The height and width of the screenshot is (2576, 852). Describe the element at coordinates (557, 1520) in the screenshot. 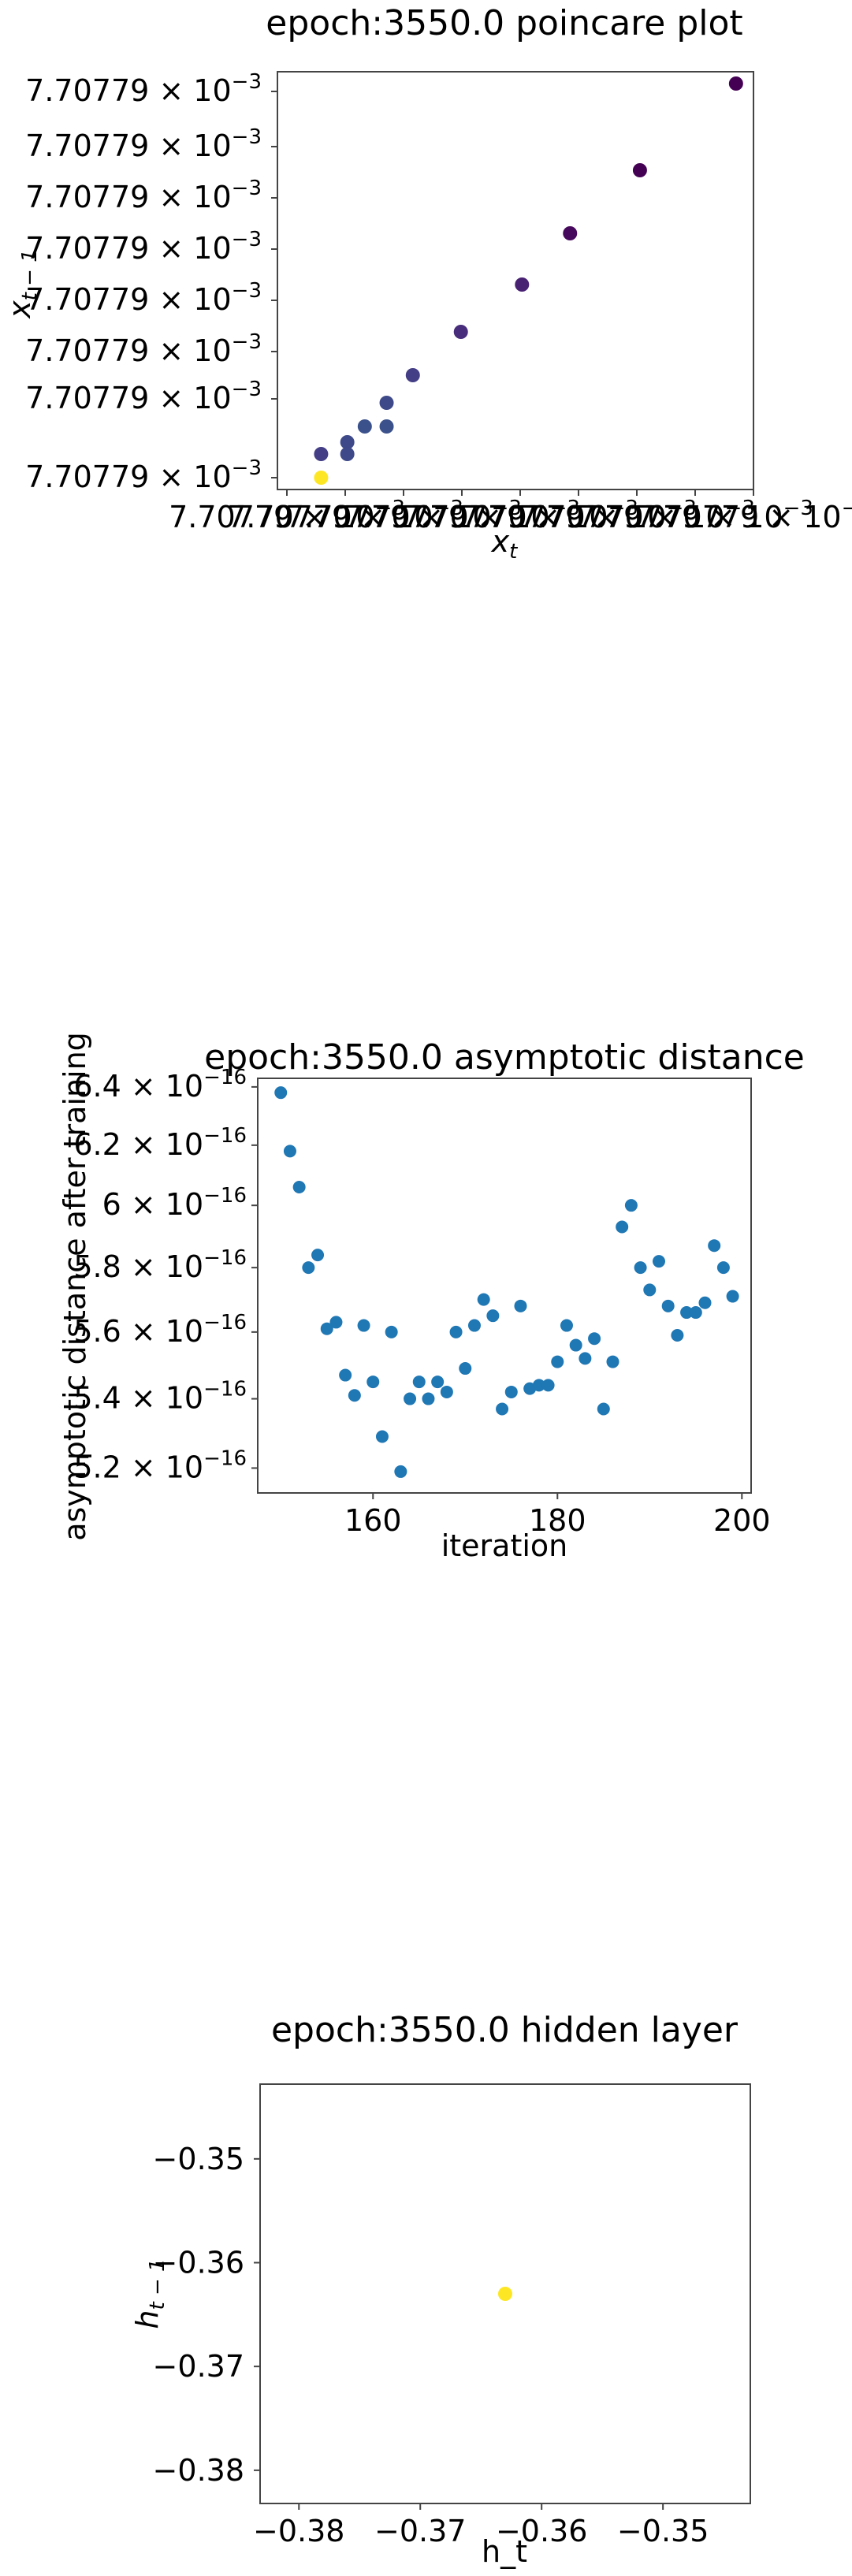

I see `distance-x-tick-label: 180` at that location.